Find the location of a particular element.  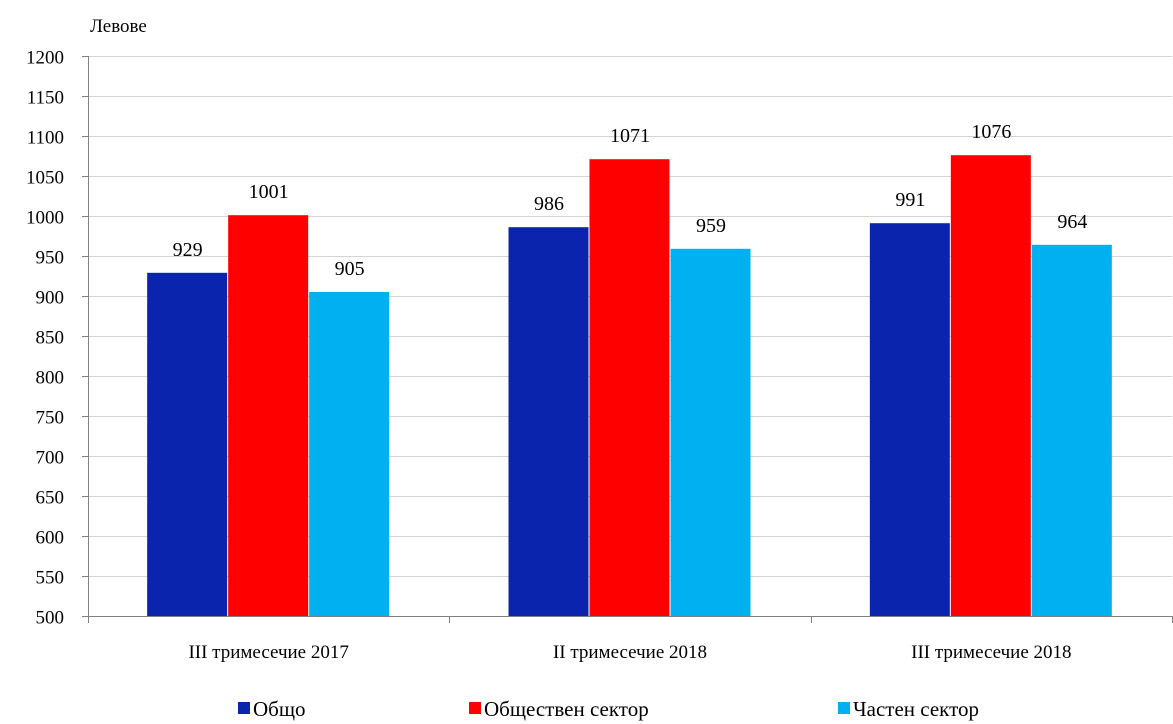

y-tick-label: 850 is located at coordinates (50, 338).